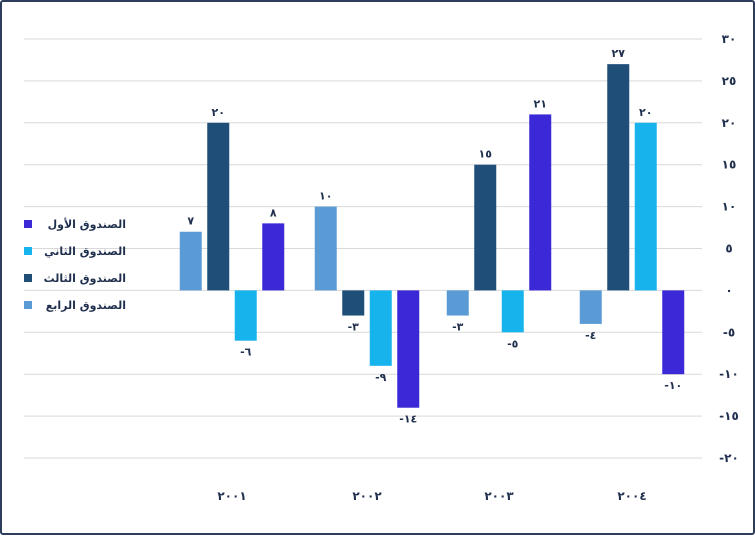 The image size is (755, 537). Describe the element at coordinates (729, 374) in the screenshot. I see `y-tick-label: -١٠` at that location.